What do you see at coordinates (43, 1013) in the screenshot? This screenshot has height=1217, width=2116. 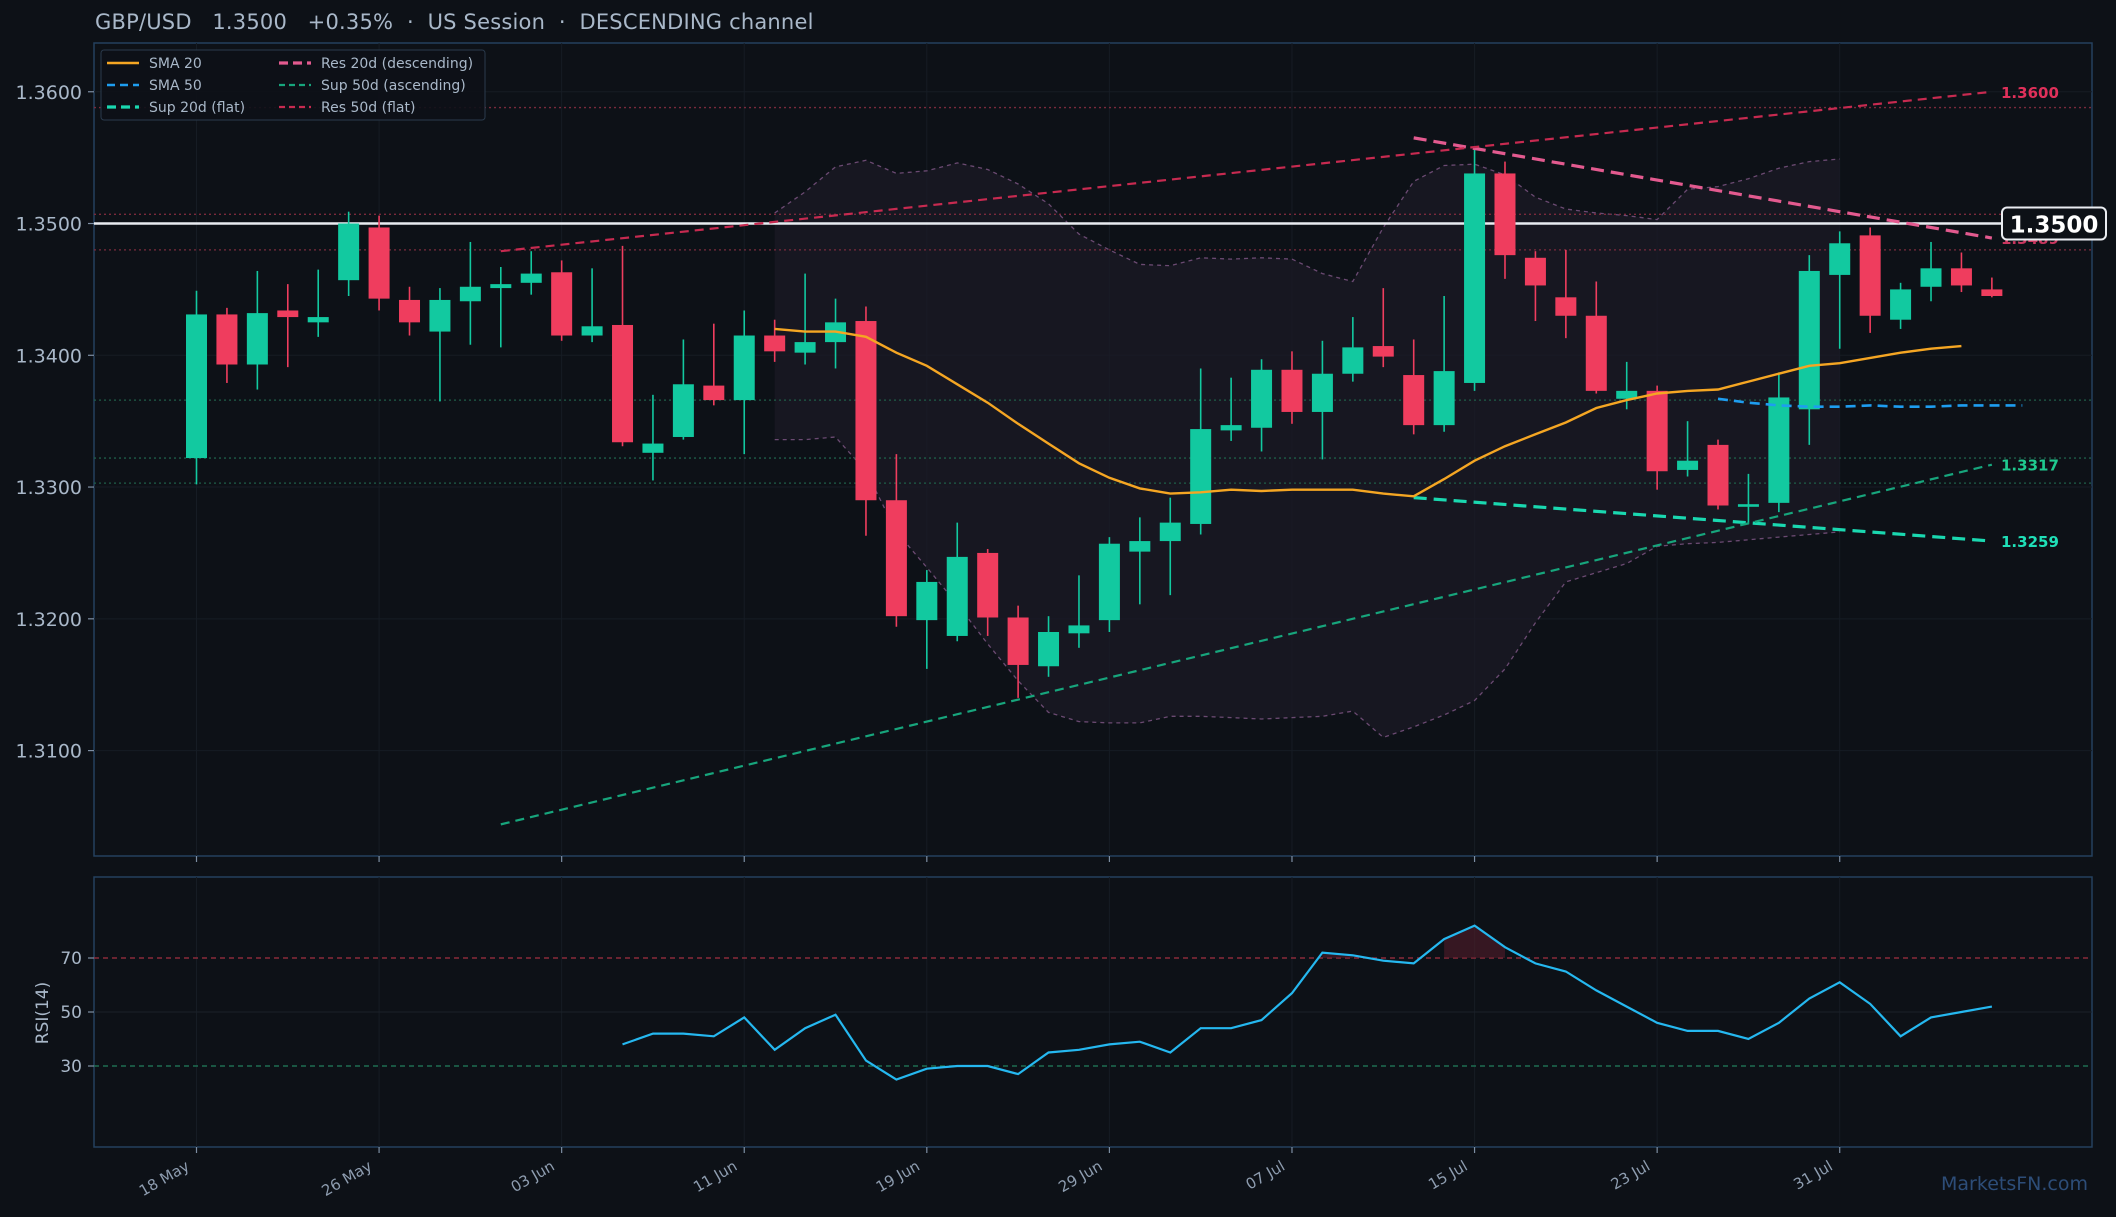 I see `rsi-axis-label: RSI(14)` at bounding box center [43, 1013].